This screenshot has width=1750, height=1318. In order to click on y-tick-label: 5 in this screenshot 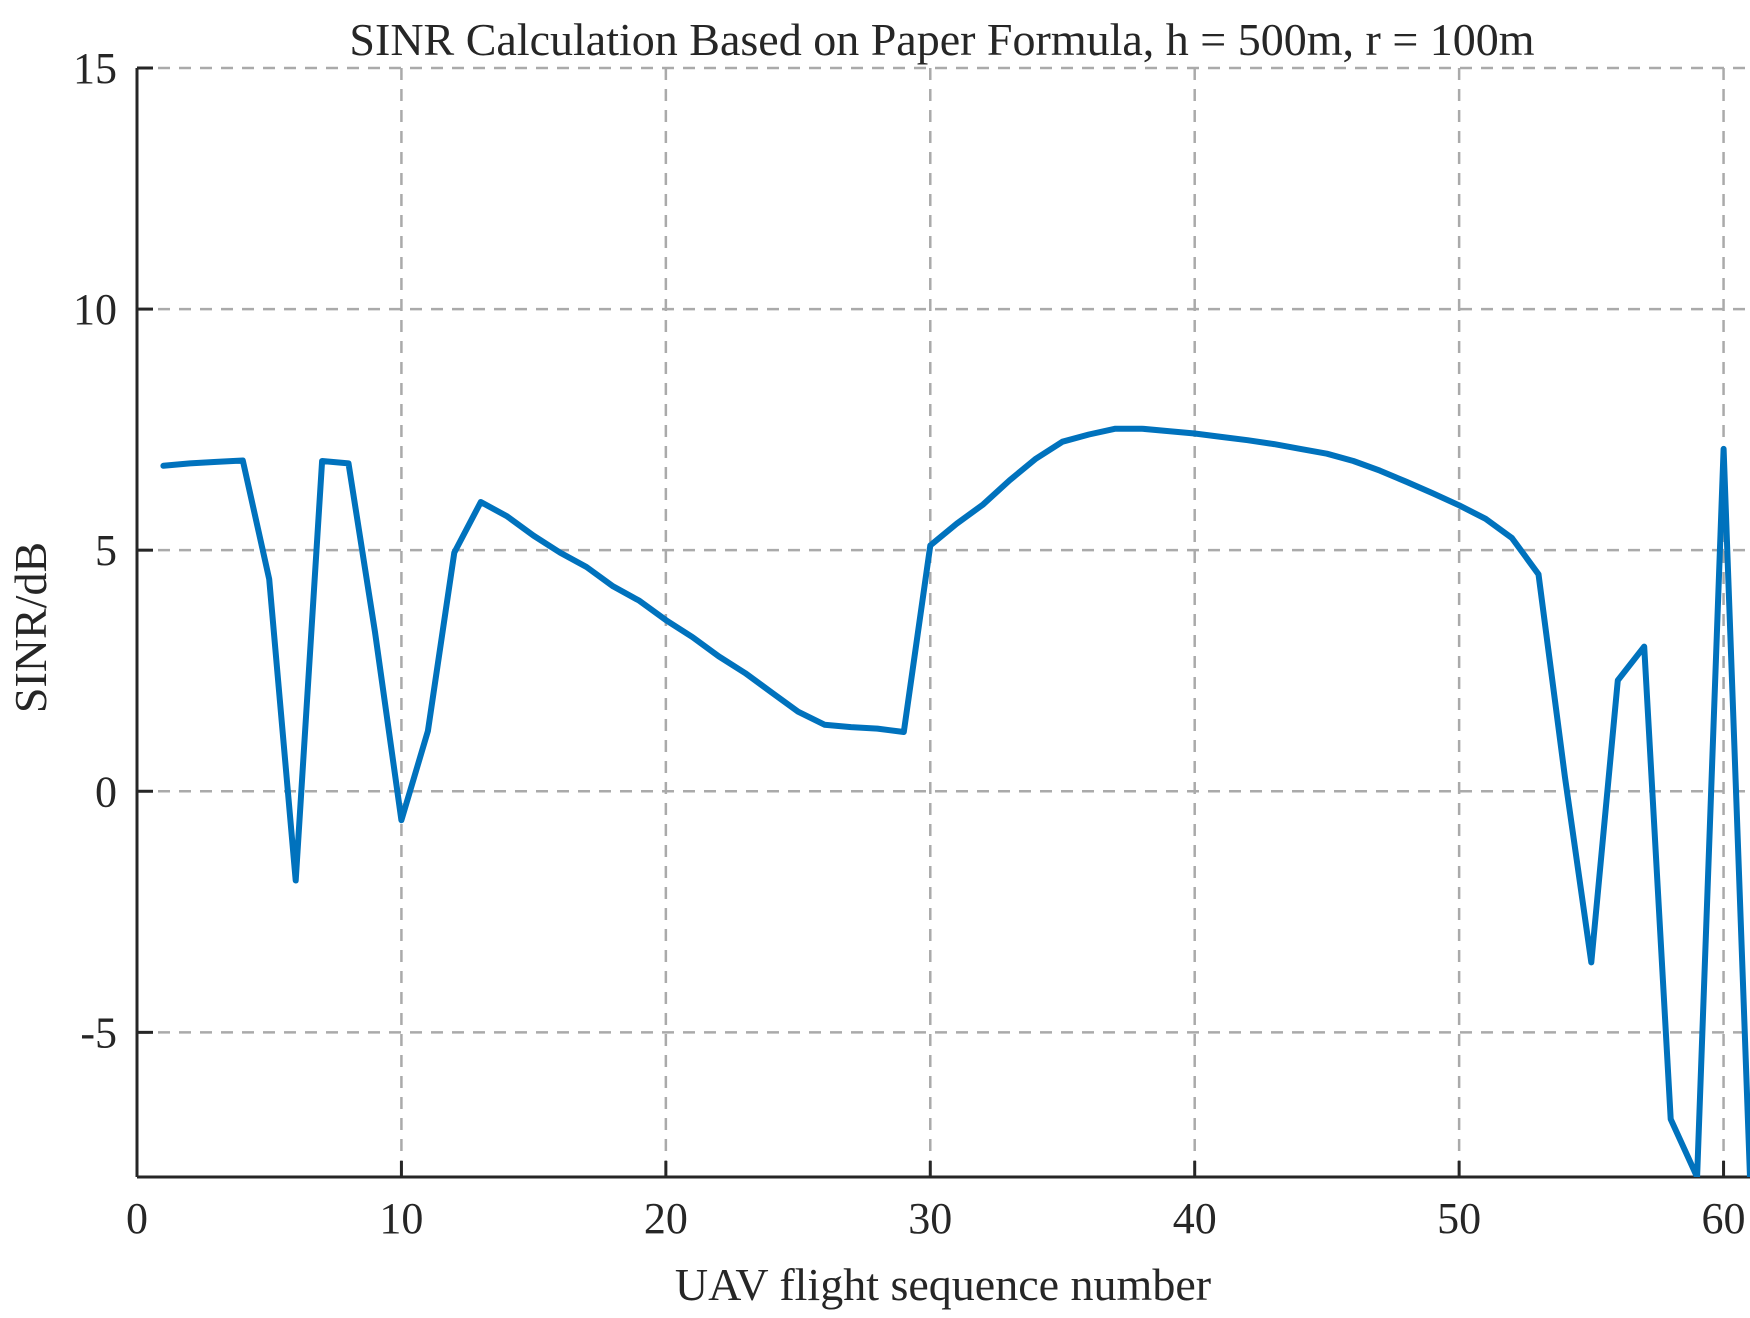, I will do `click(106, 550)`.